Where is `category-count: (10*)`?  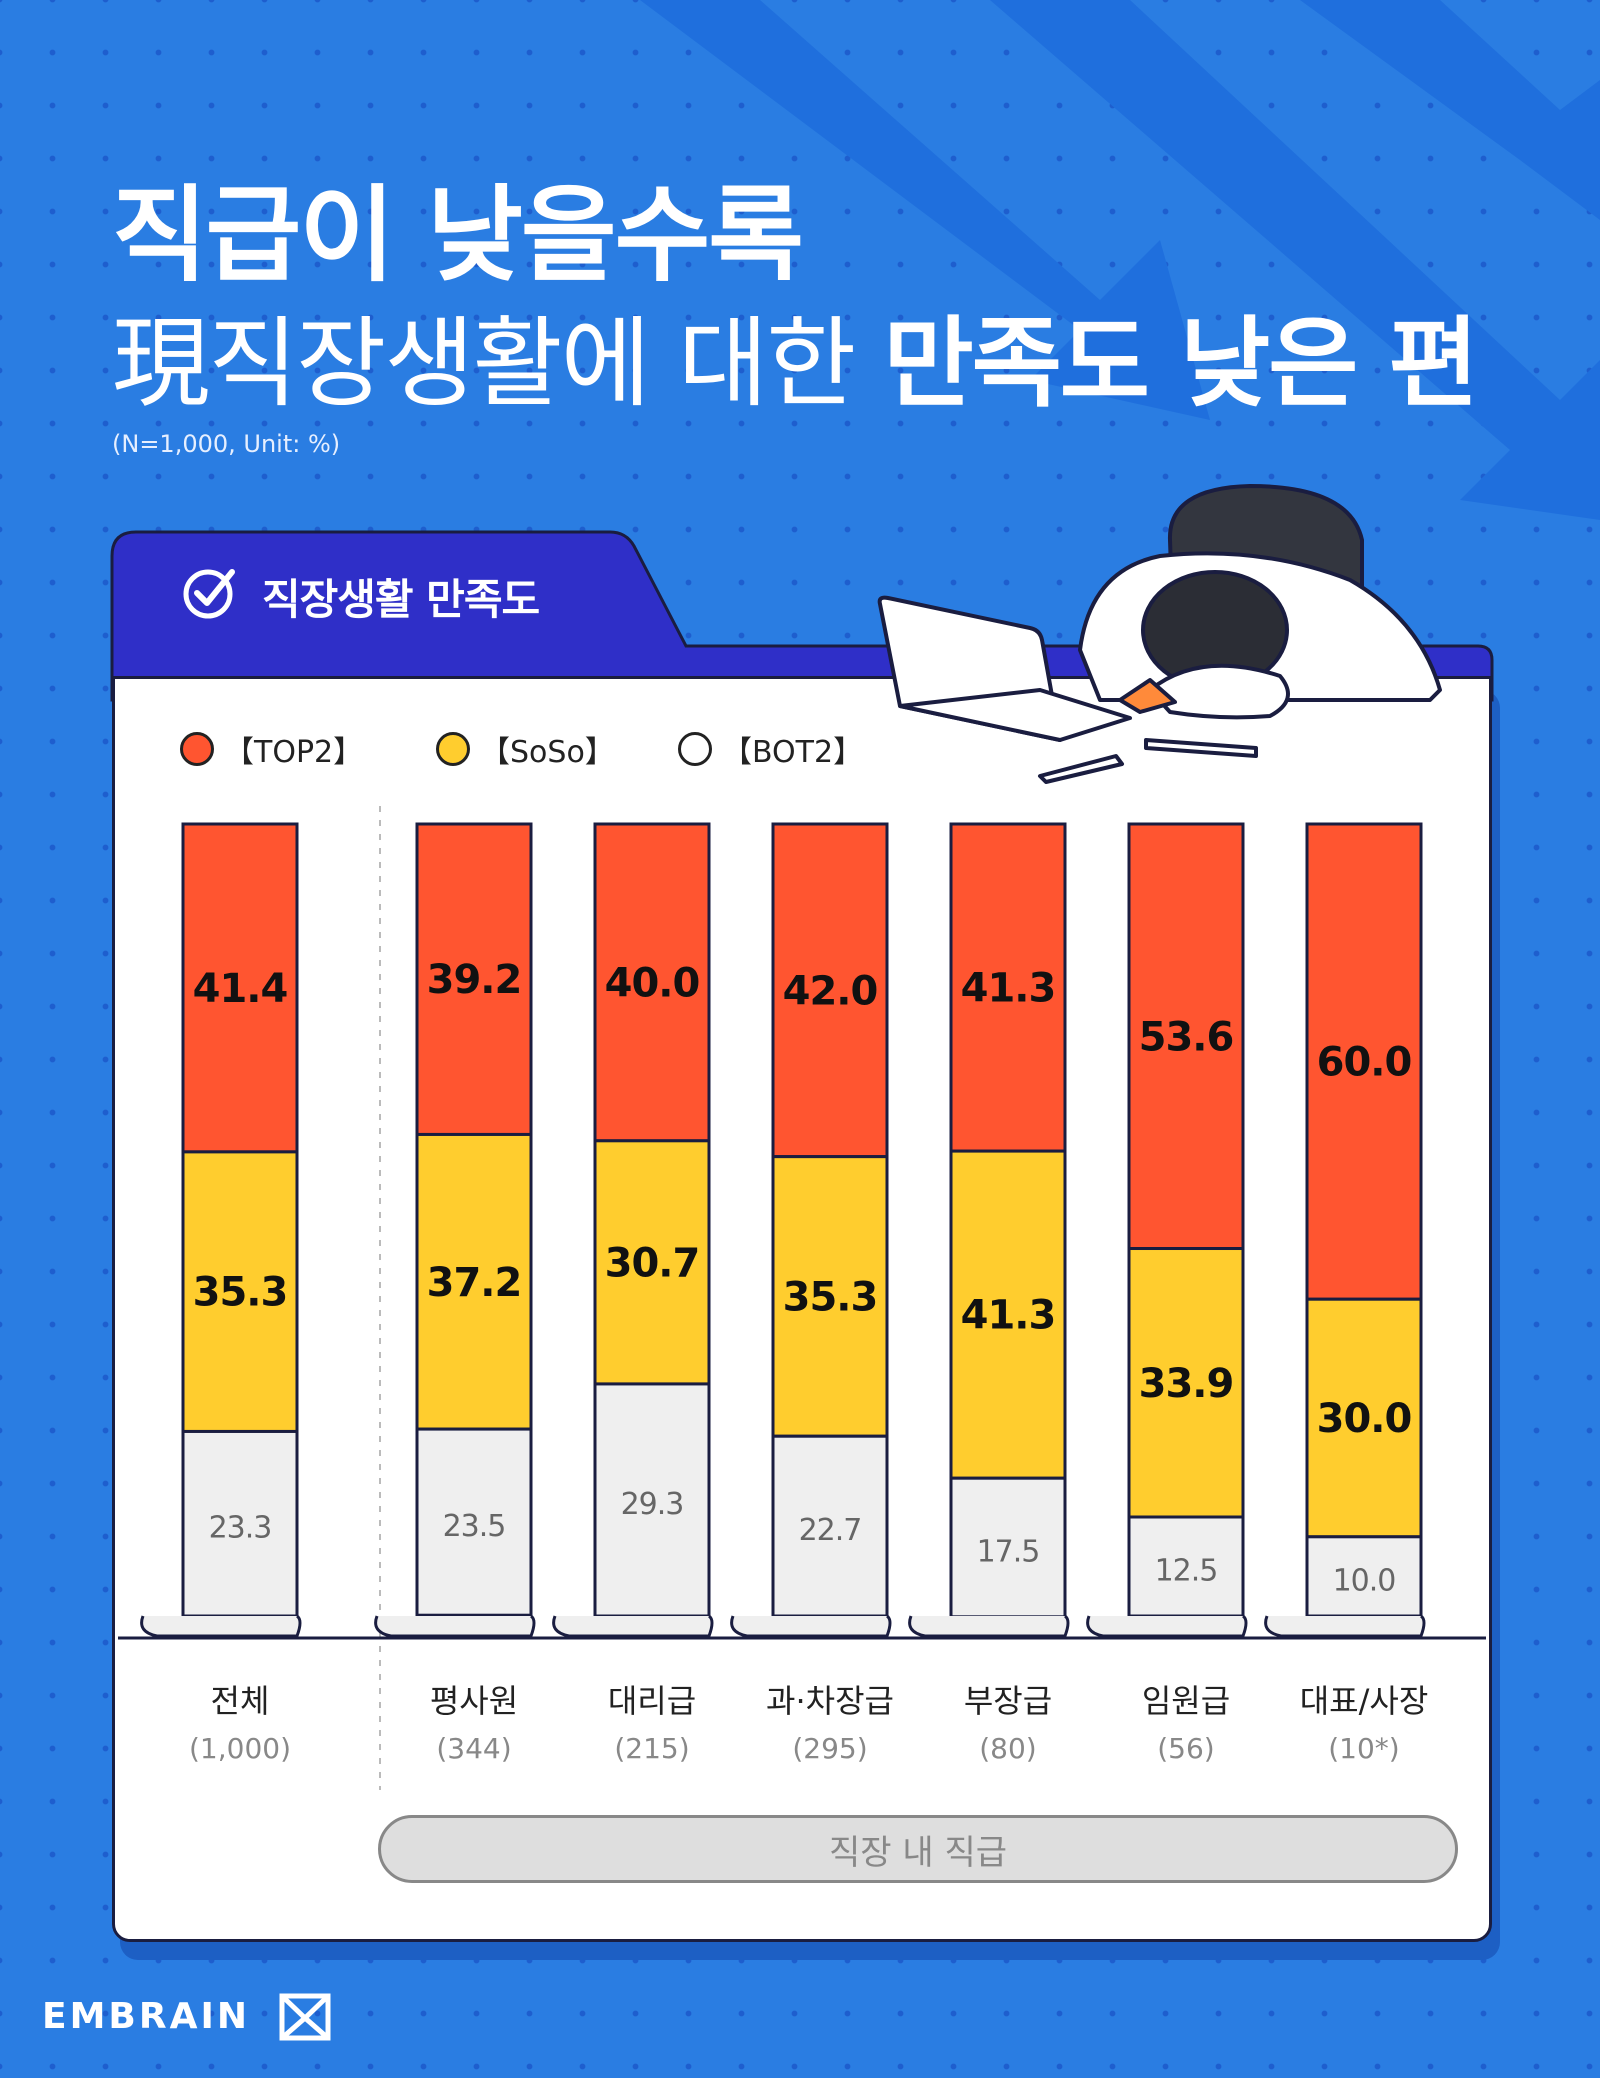
category-count: (10*) is located at coordinates (1363, 1748).